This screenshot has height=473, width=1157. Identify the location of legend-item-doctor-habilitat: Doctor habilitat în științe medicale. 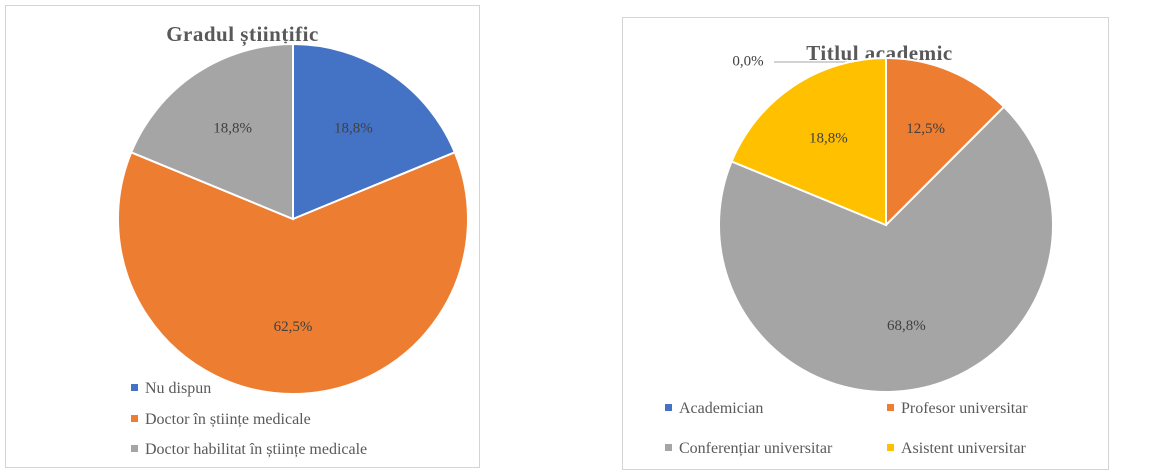
(249, 450).